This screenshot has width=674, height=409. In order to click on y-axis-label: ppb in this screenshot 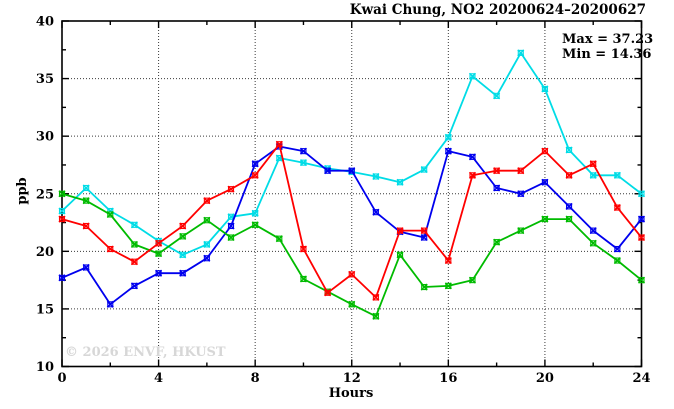, I will do `click(22, 190)`.